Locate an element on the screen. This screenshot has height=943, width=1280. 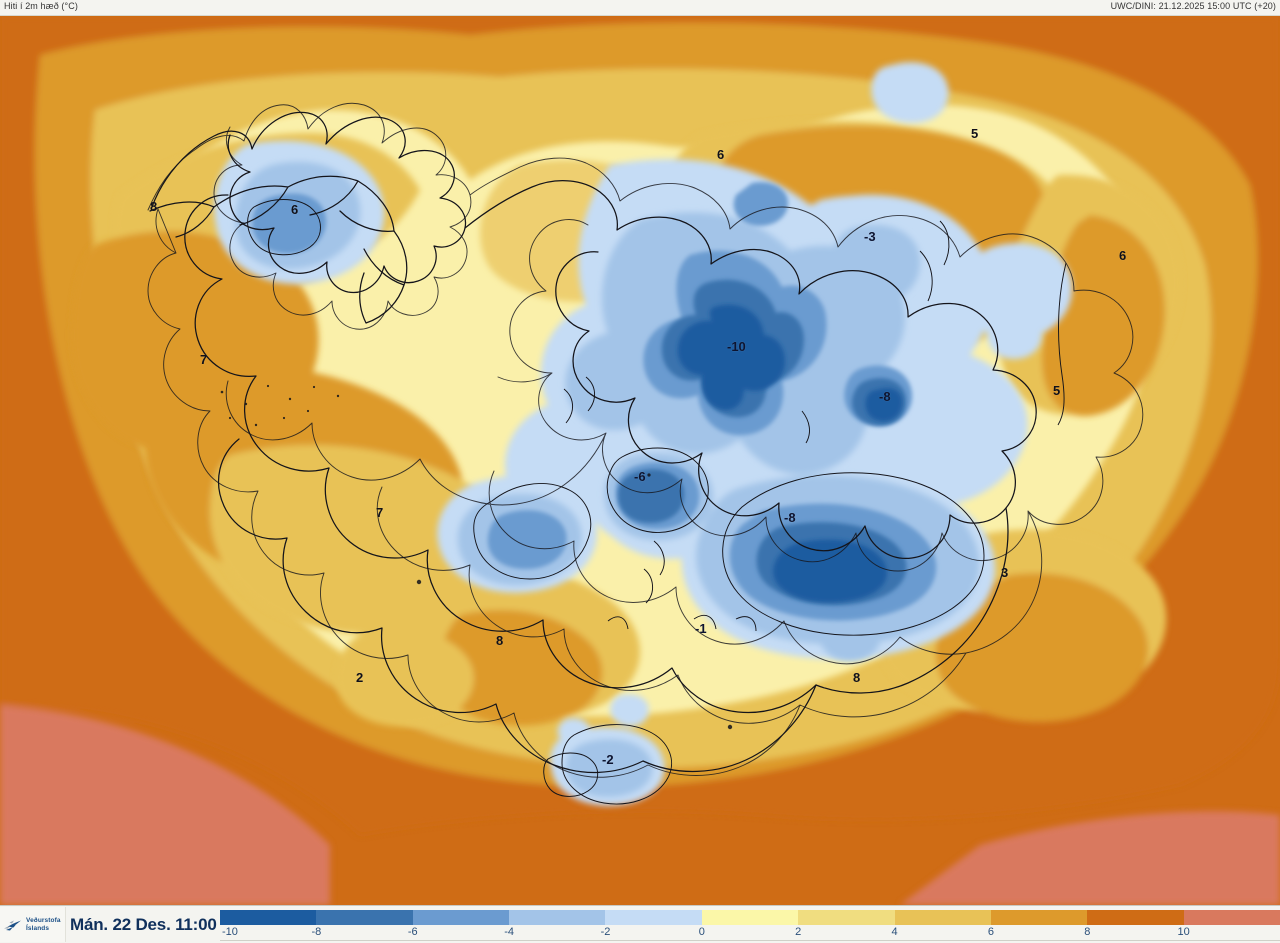
agency-name-line1: Veðurstofa is located at coordinates (43, 921).